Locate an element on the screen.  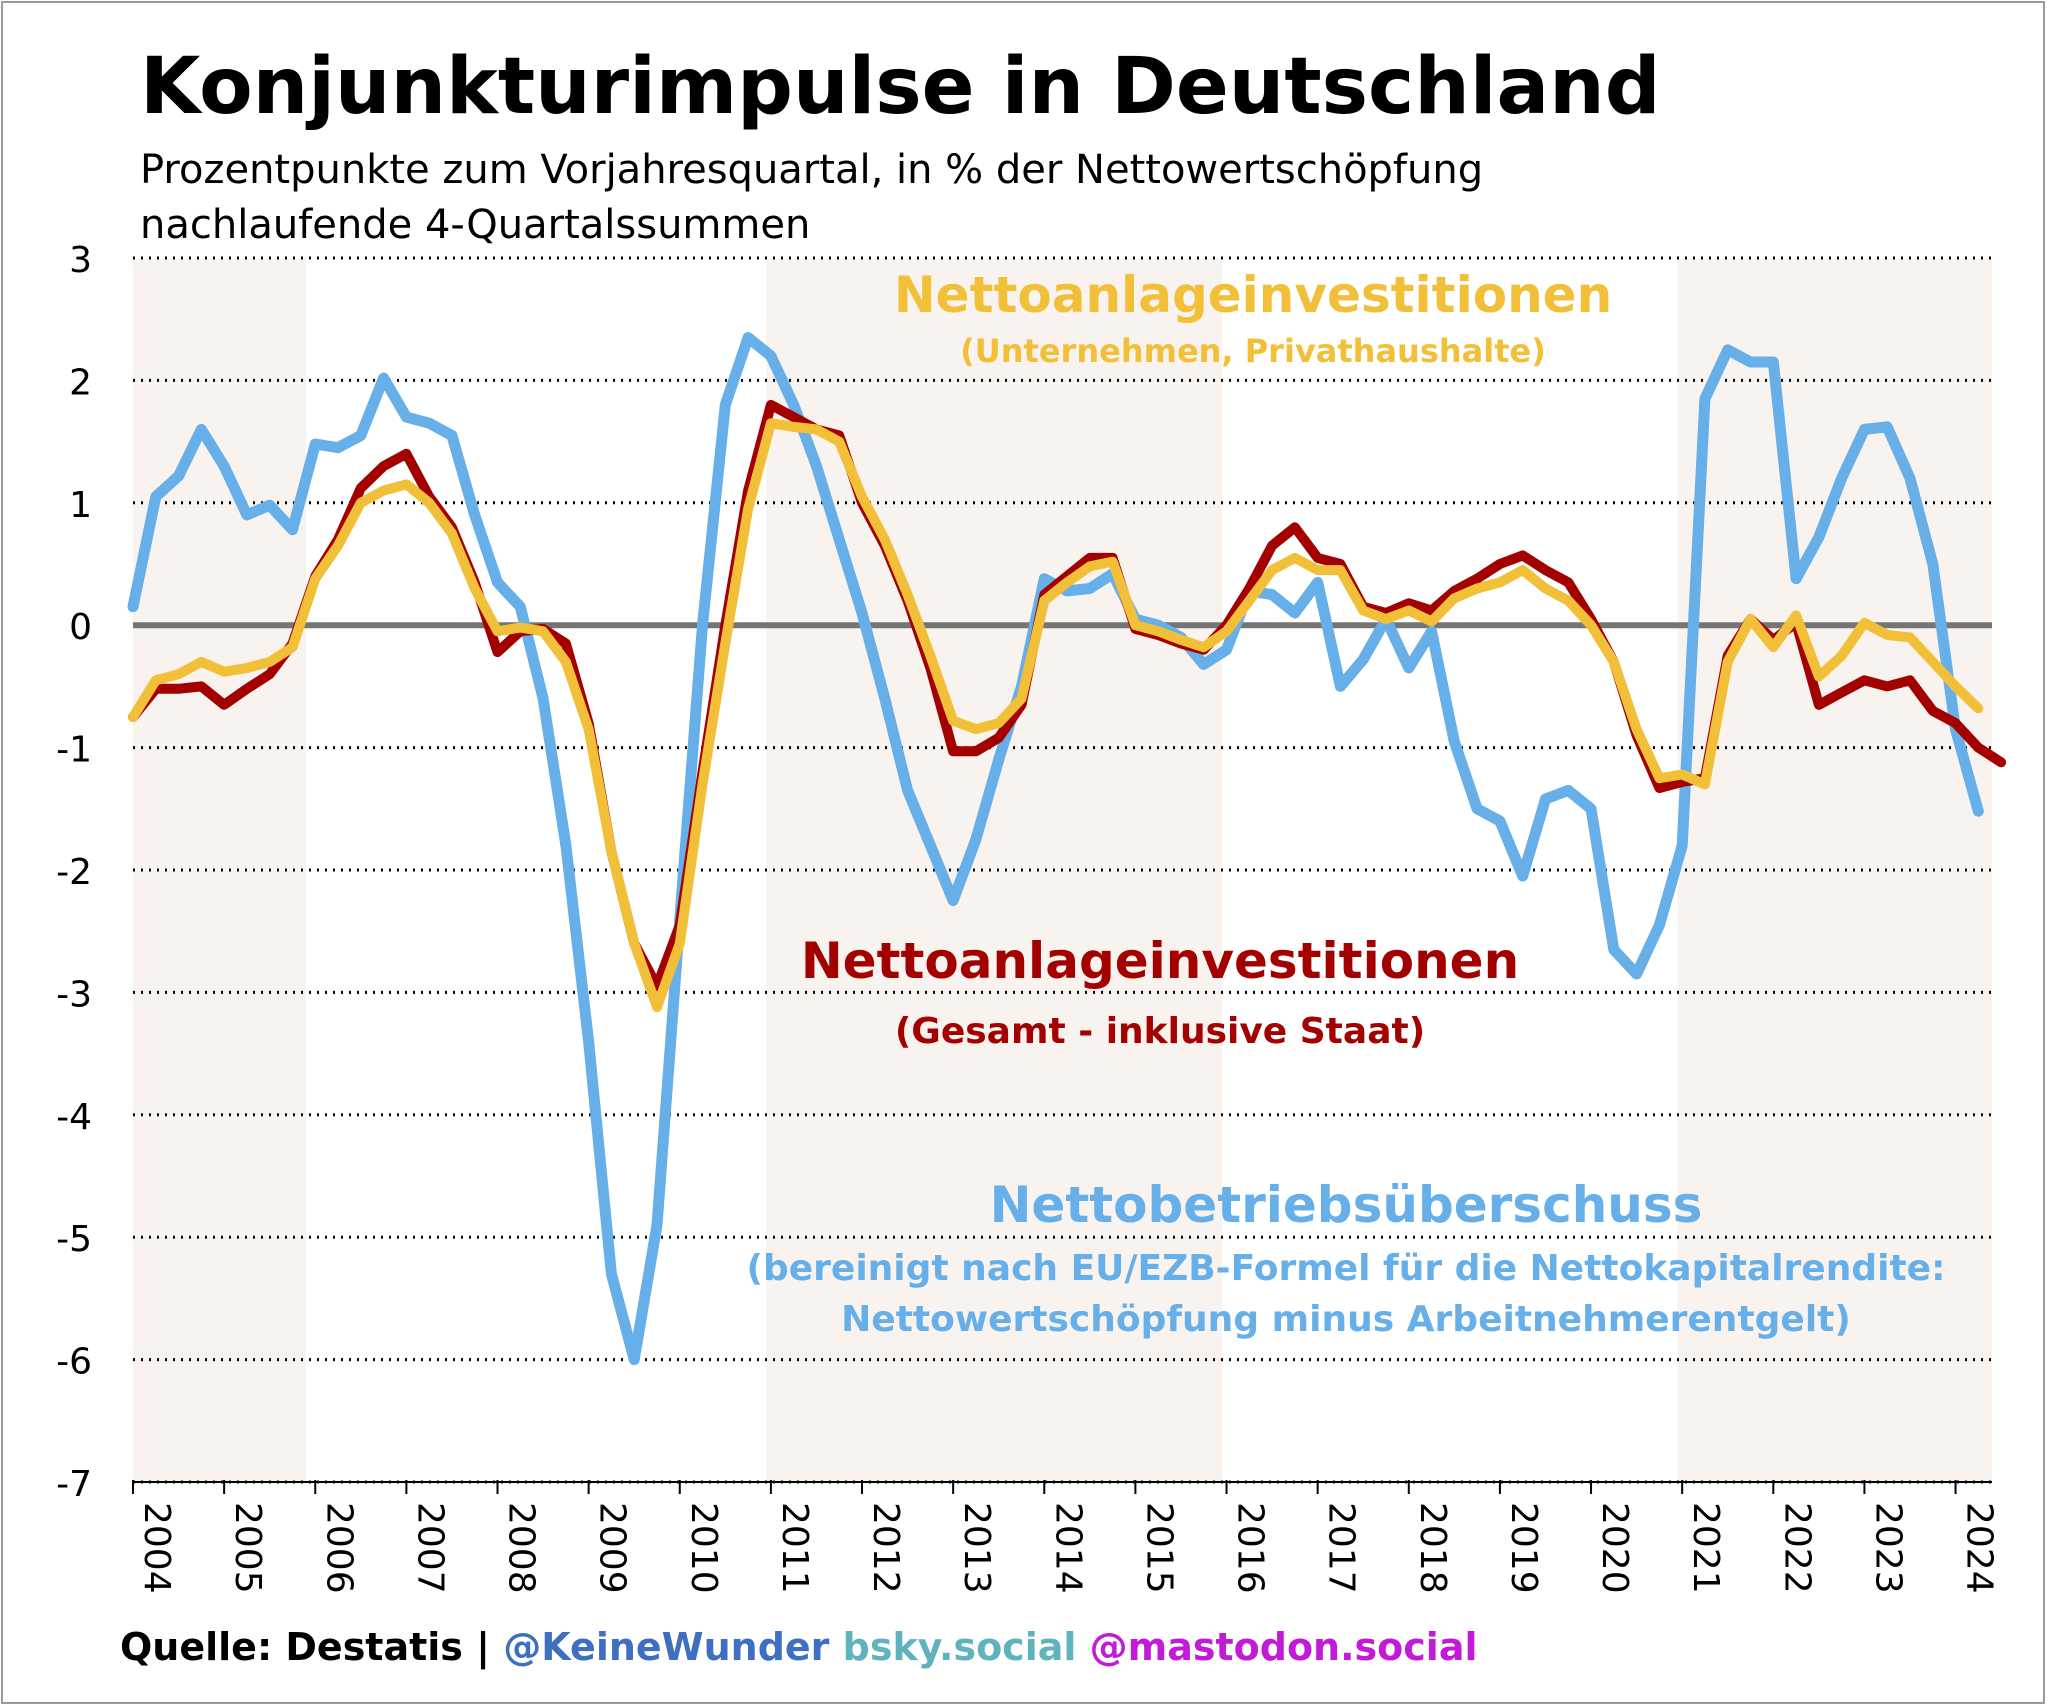
x-tick-label: 2013 is located at coordinates (976, 1548).